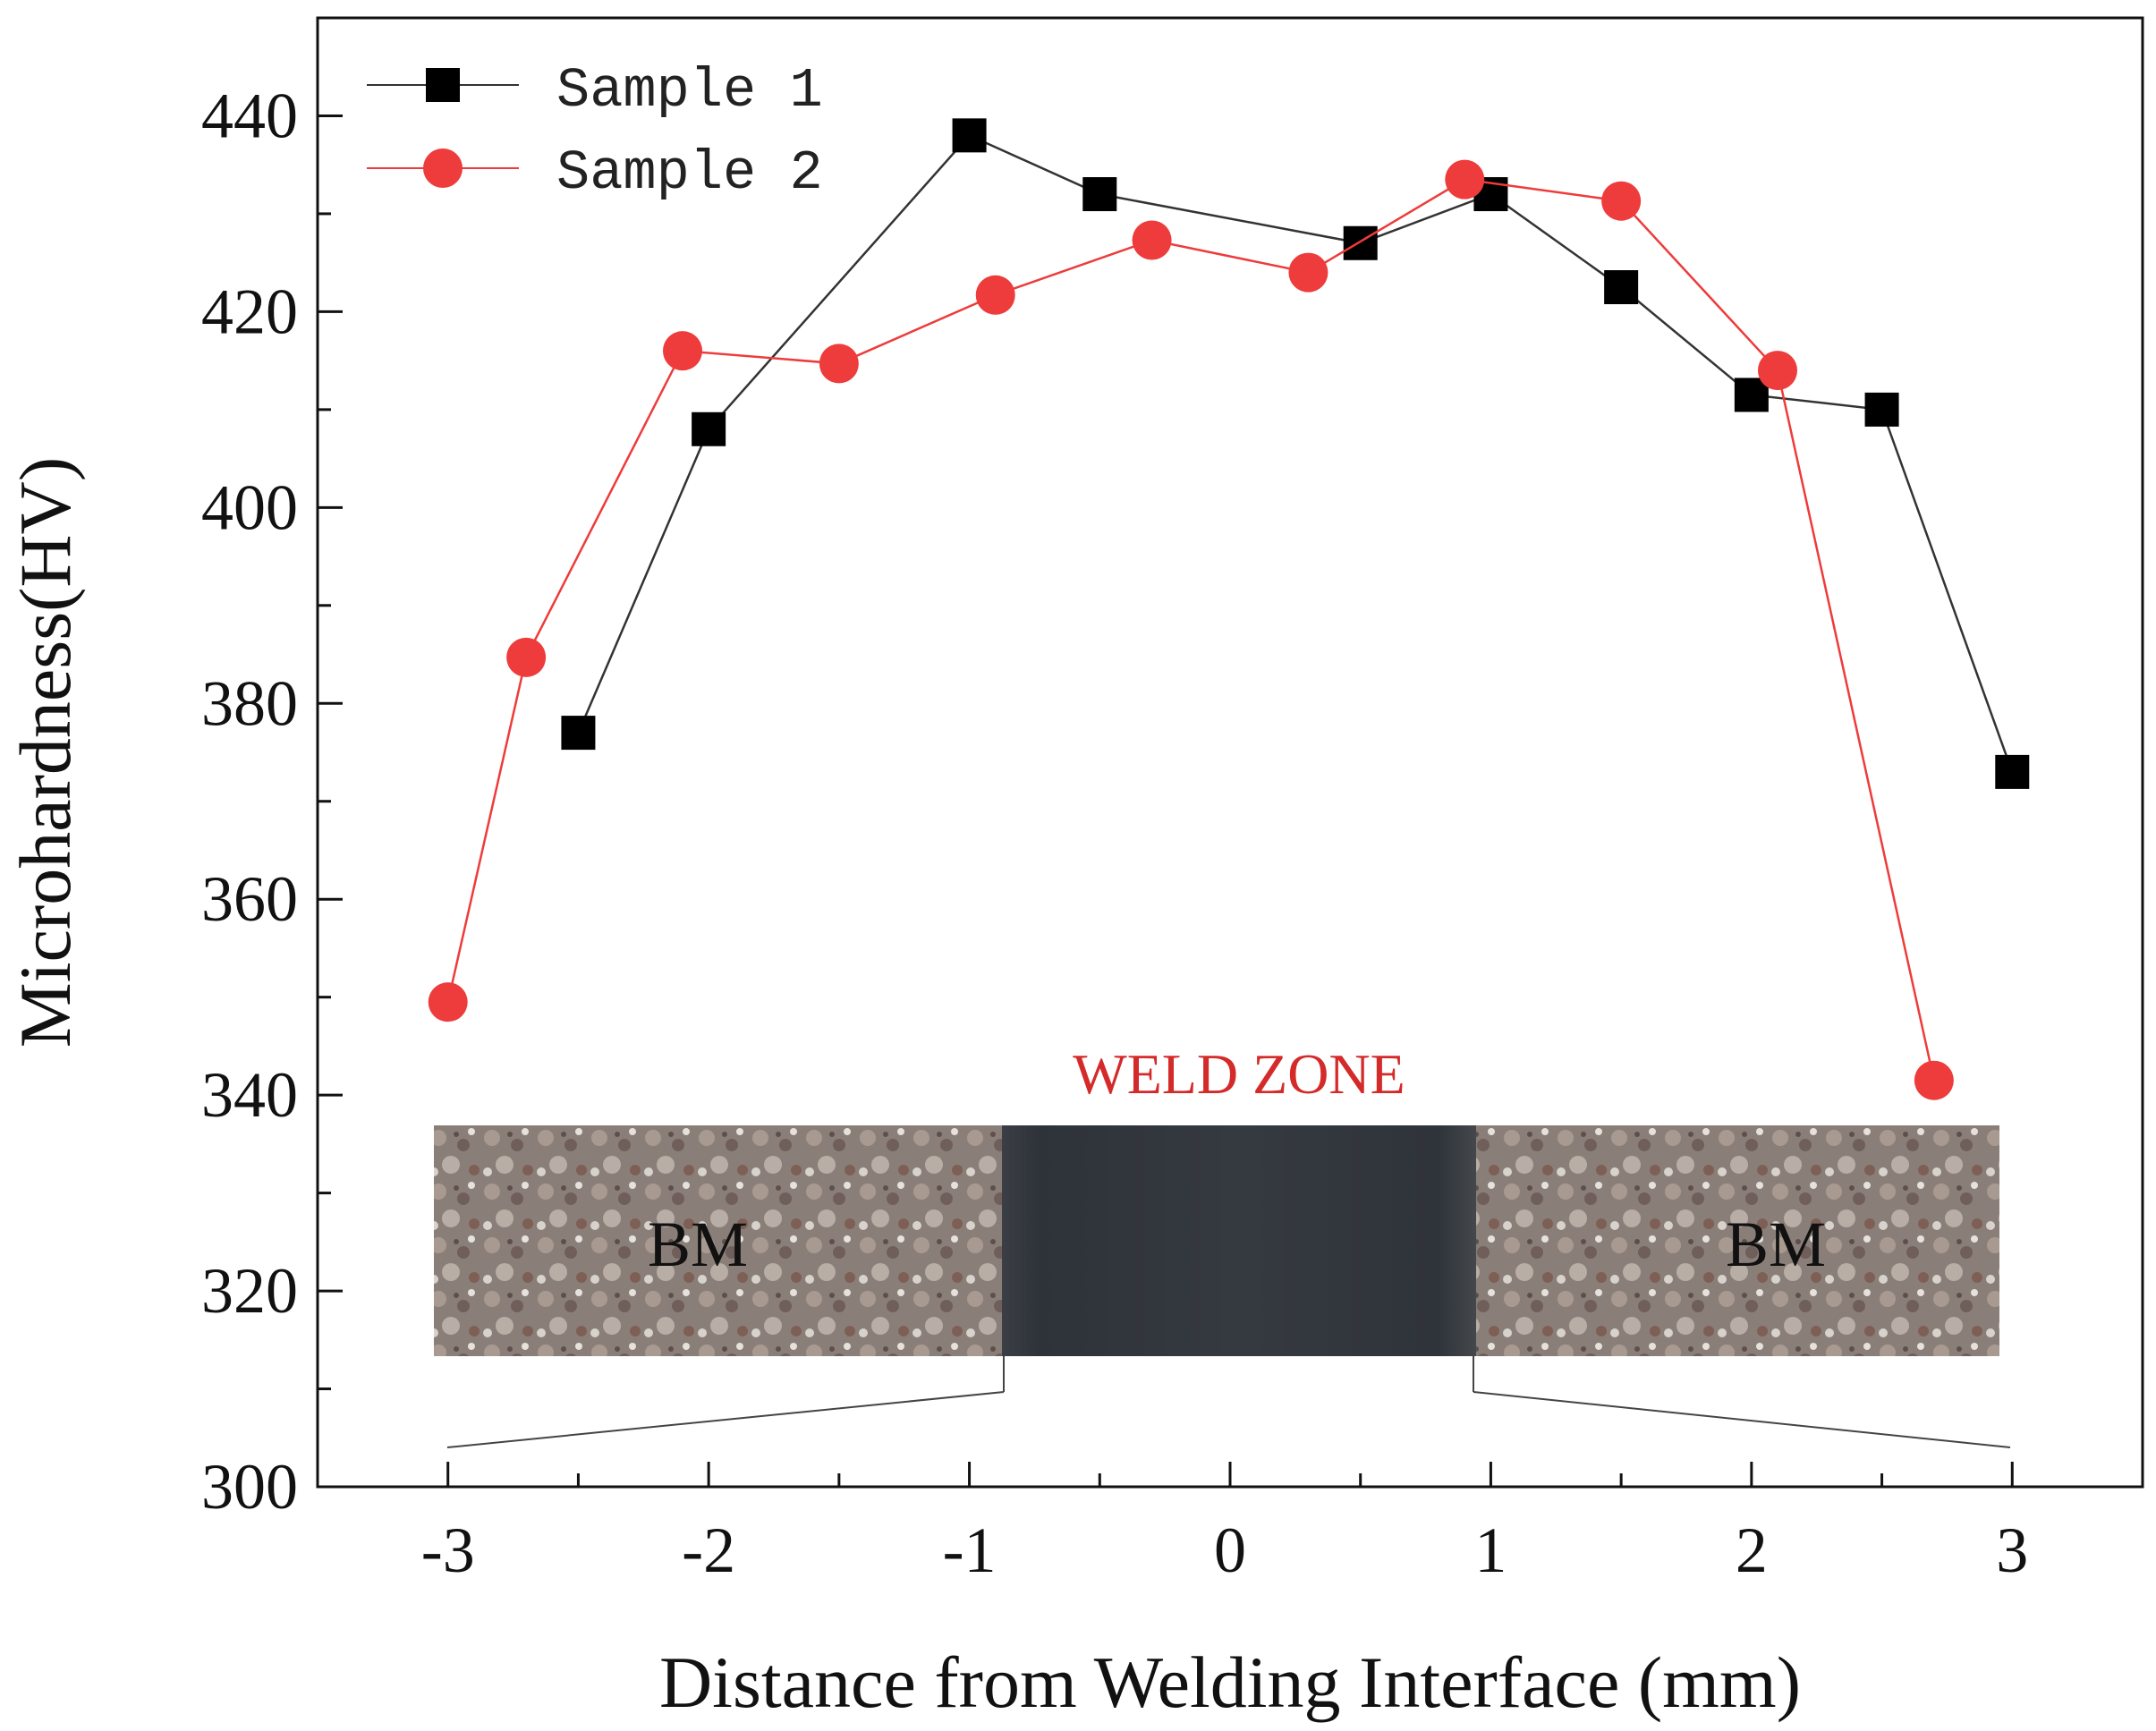 Image resolution: width=2156 pixels, height=1731 pixels. I want to click on x-axis: -3 -2 -1 0 1 2 3, so click(1224, 1524).